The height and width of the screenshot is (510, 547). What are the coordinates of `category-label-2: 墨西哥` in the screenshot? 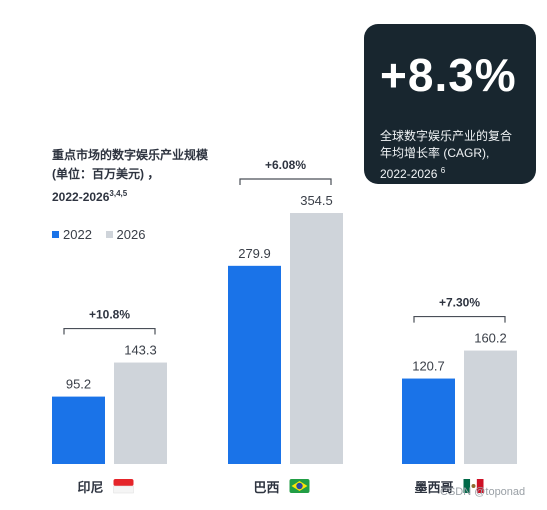 It's located at (433, 487).